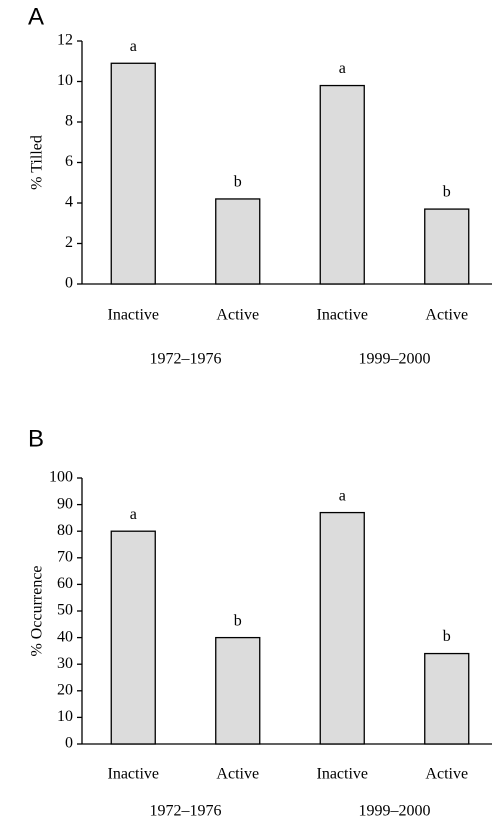 This screenshot has height=823, width=502. What do you see at coordinates (65, 556) in the screenshot?
I see `y-tick-label: 70` at bounding box center [65, 556].